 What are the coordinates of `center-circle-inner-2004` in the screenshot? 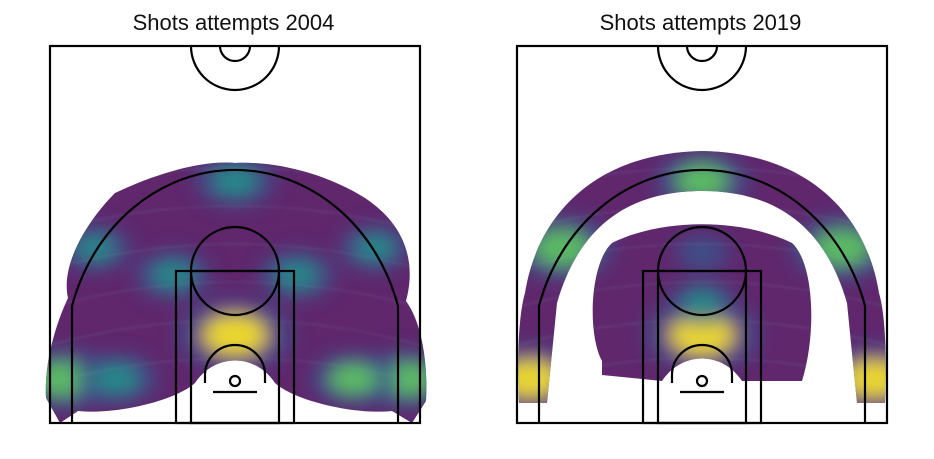 It's located at (235, 53).